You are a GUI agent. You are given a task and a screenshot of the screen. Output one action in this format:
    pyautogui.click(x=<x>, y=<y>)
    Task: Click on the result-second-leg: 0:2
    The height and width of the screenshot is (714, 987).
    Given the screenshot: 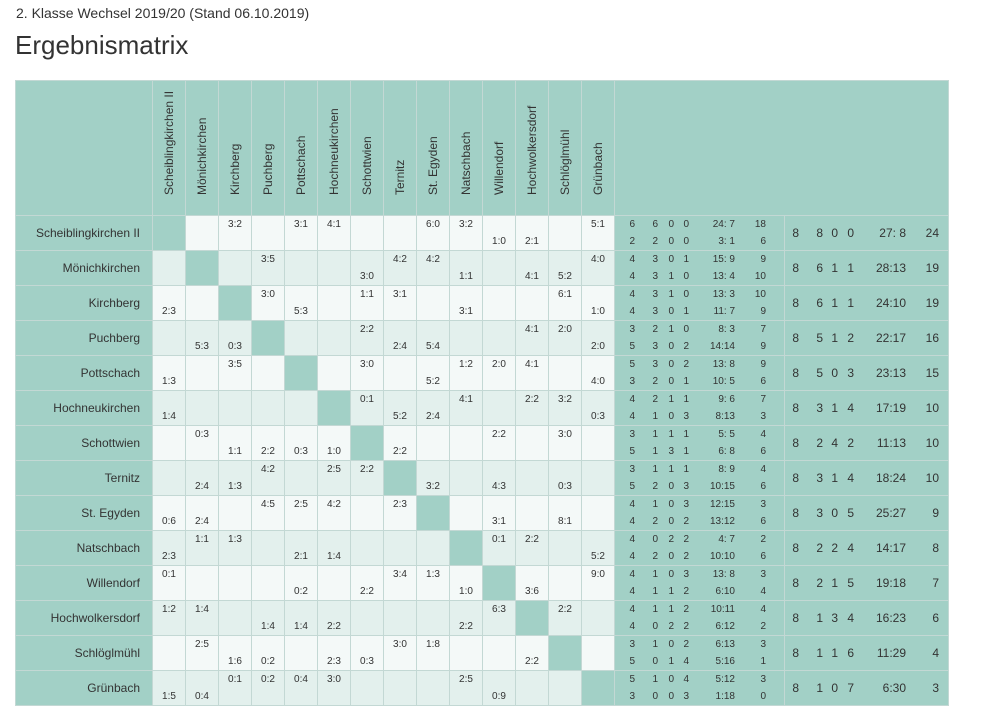 What is the action you would take?
    pyautogui.click(x=268, y=661)
    